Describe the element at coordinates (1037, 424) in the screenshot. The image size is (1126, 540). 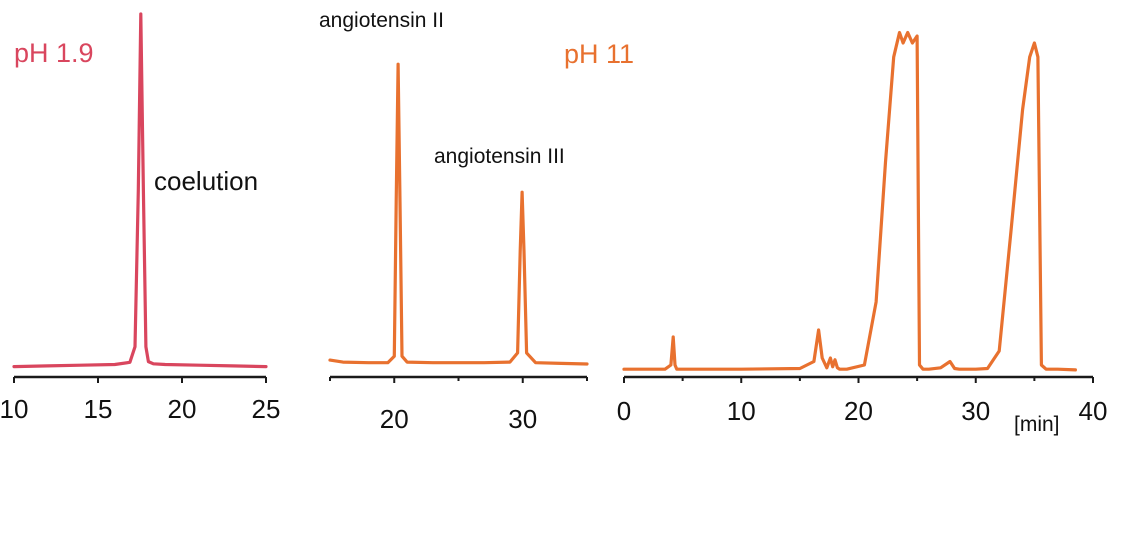
I see `x-axis-unit-label: [min]` at that location.